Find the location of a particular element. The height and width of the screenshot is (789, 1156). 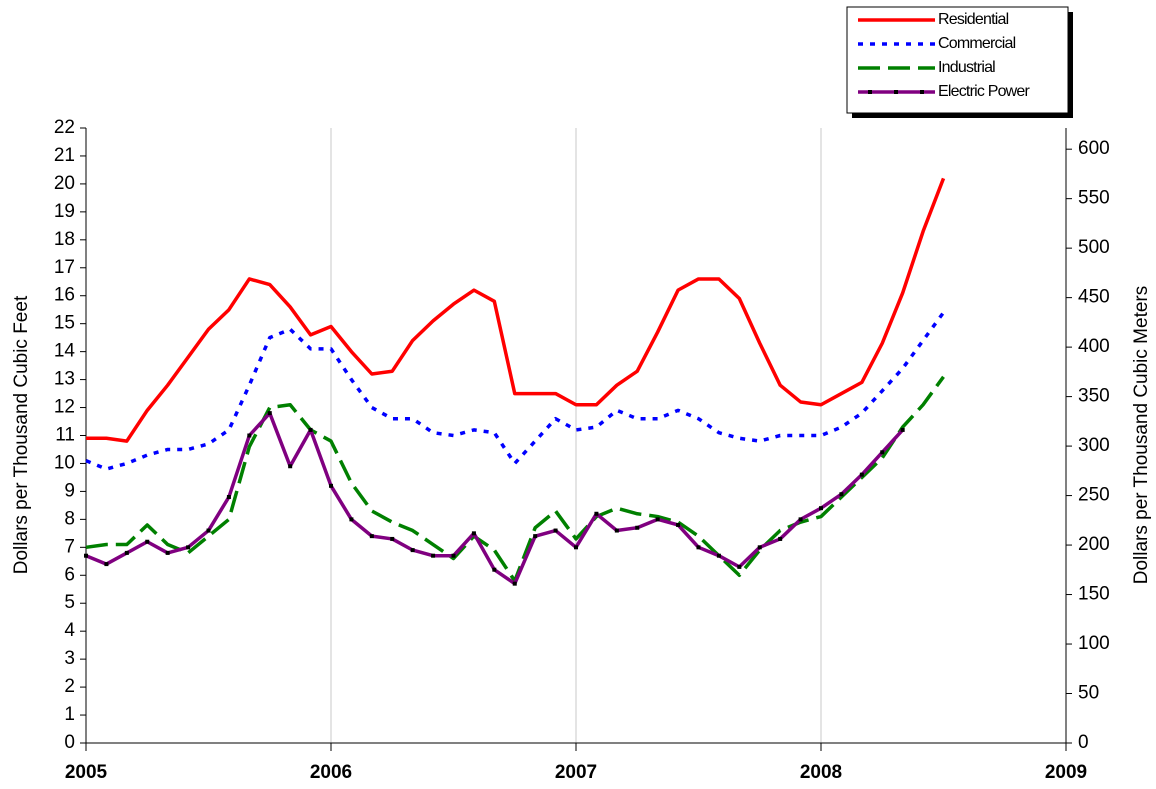

y2-tick-label: 350 is located at coordinates (1094, 396).